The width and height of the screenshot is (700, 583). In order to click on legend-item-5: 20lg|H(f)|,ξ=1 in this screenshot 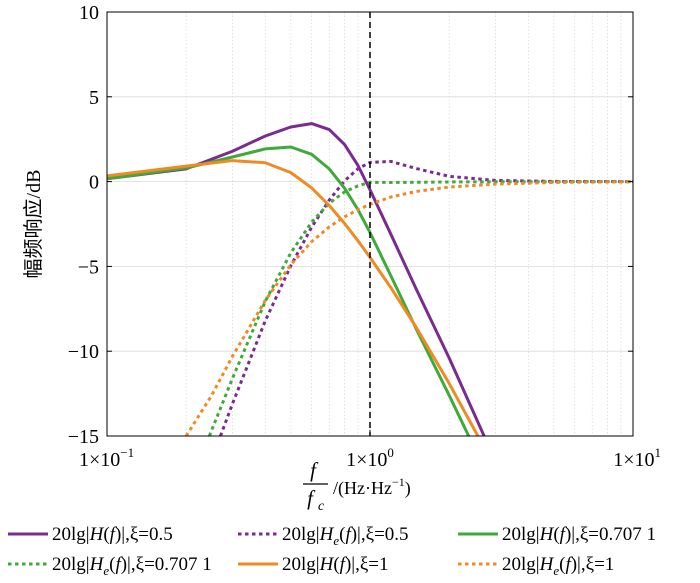, I will do `click(313, 564)`.